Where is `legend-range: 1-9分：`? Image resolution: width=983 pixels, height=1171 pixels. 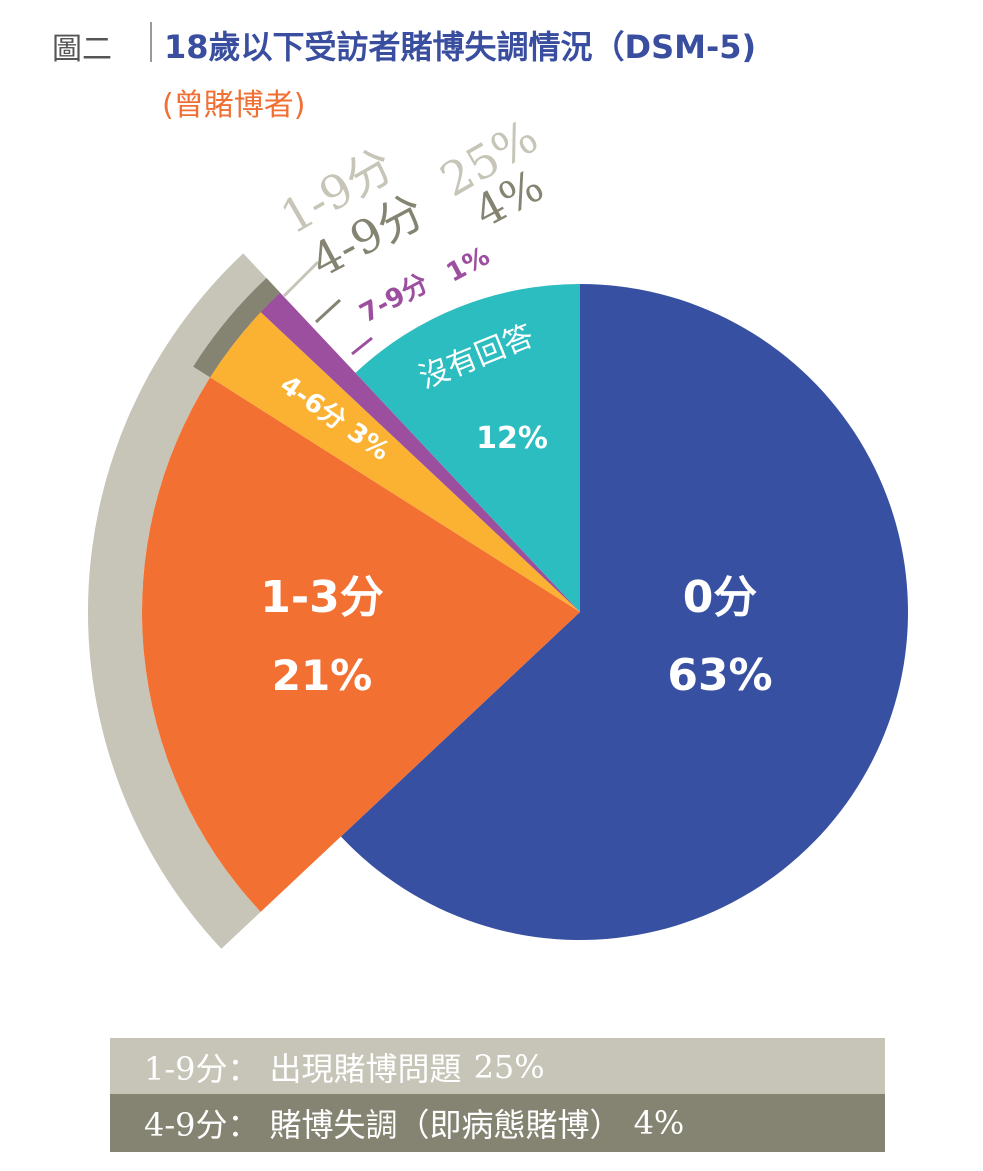
legend-range: 1-9分： is located at coordinates (202, 1069).